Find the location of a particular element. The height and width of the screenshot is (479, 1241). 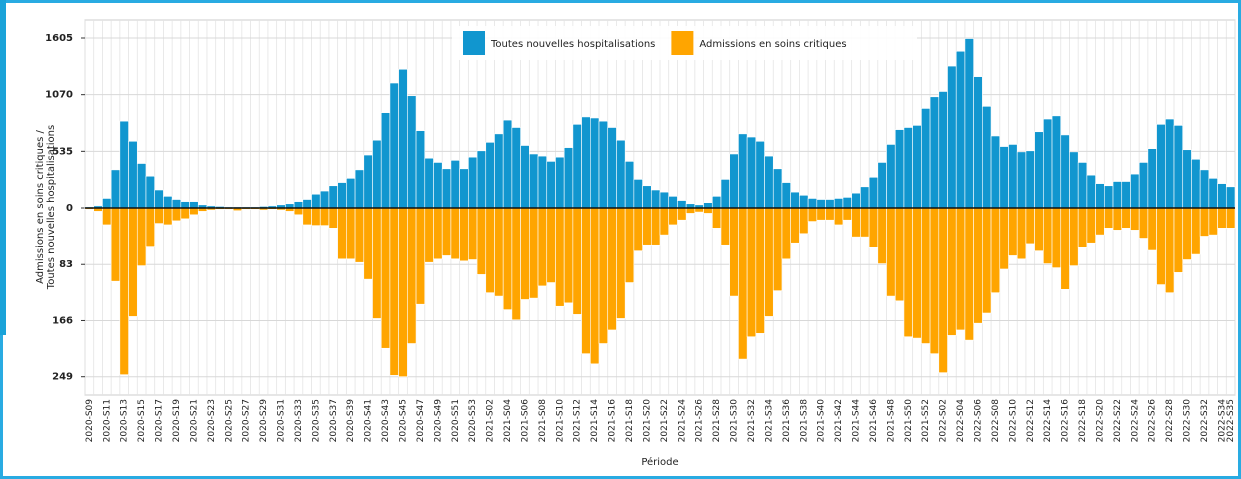

x-tick-label: 2021-S04 is located at coordinates (508, 421).